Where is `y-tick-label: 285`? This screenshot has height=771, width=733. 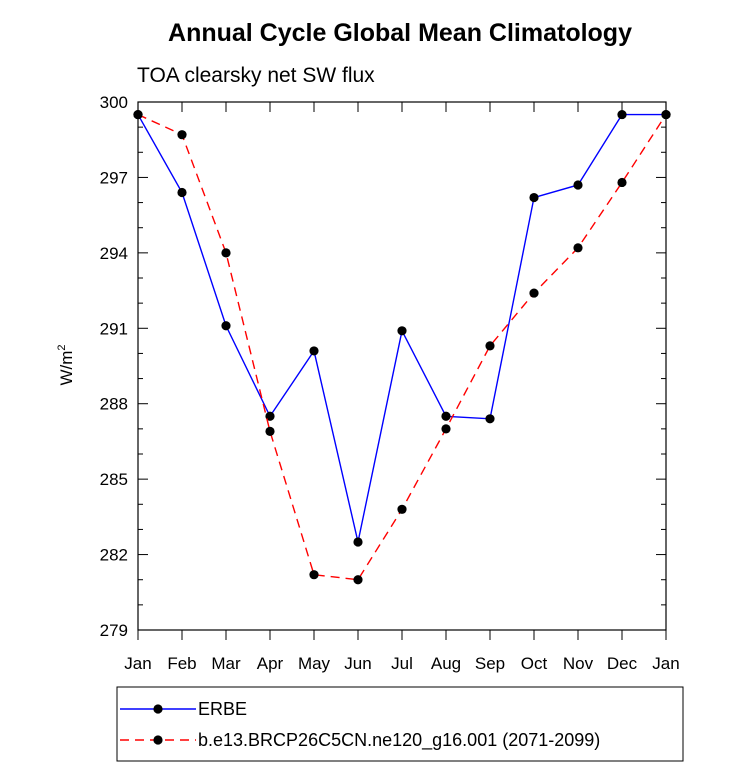
y-tick-label: 285 is located at coordinates (114, 479).